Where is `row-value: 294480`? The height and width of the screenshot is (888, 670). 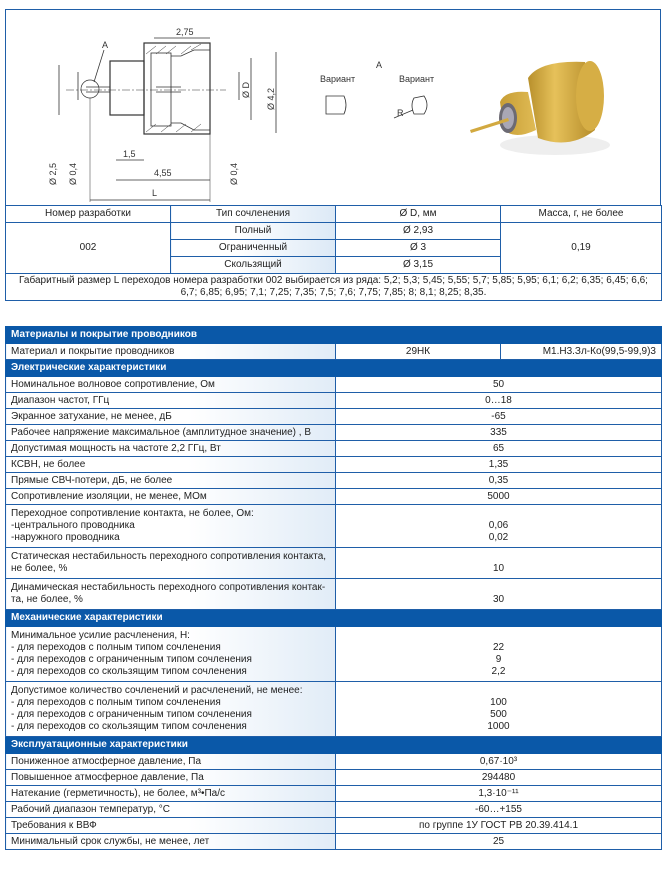 row-value: 294480 is located at coordinates (498, 777).